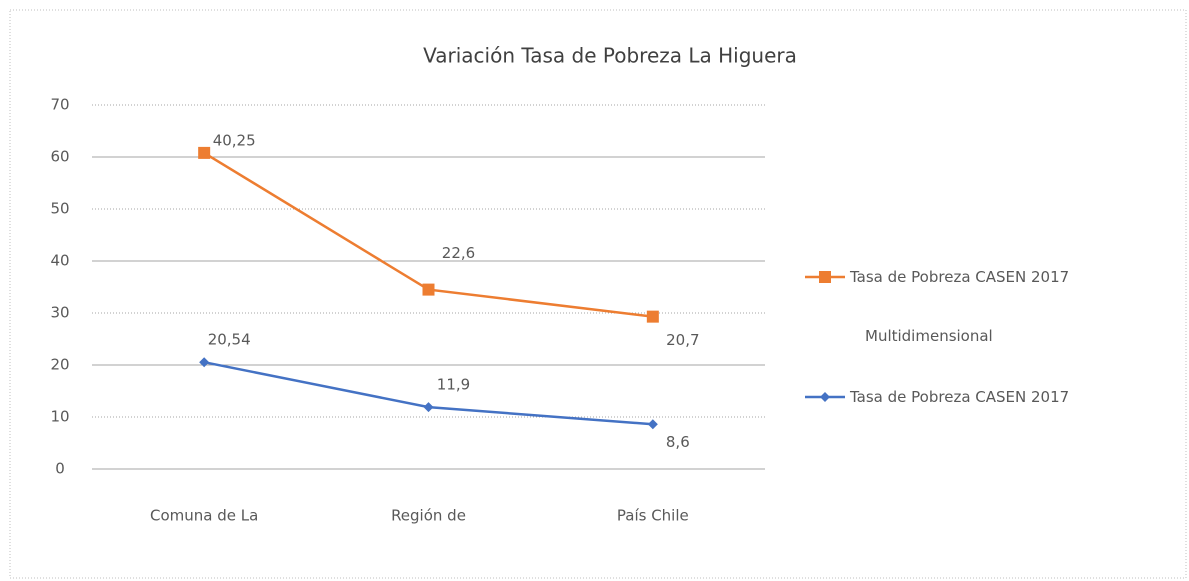 The height and width of the screenshot is (581, 1189). Describe the element at coordinates (653, 516) in the screenshot. I see `x-tick-label: País Chile` at that location.